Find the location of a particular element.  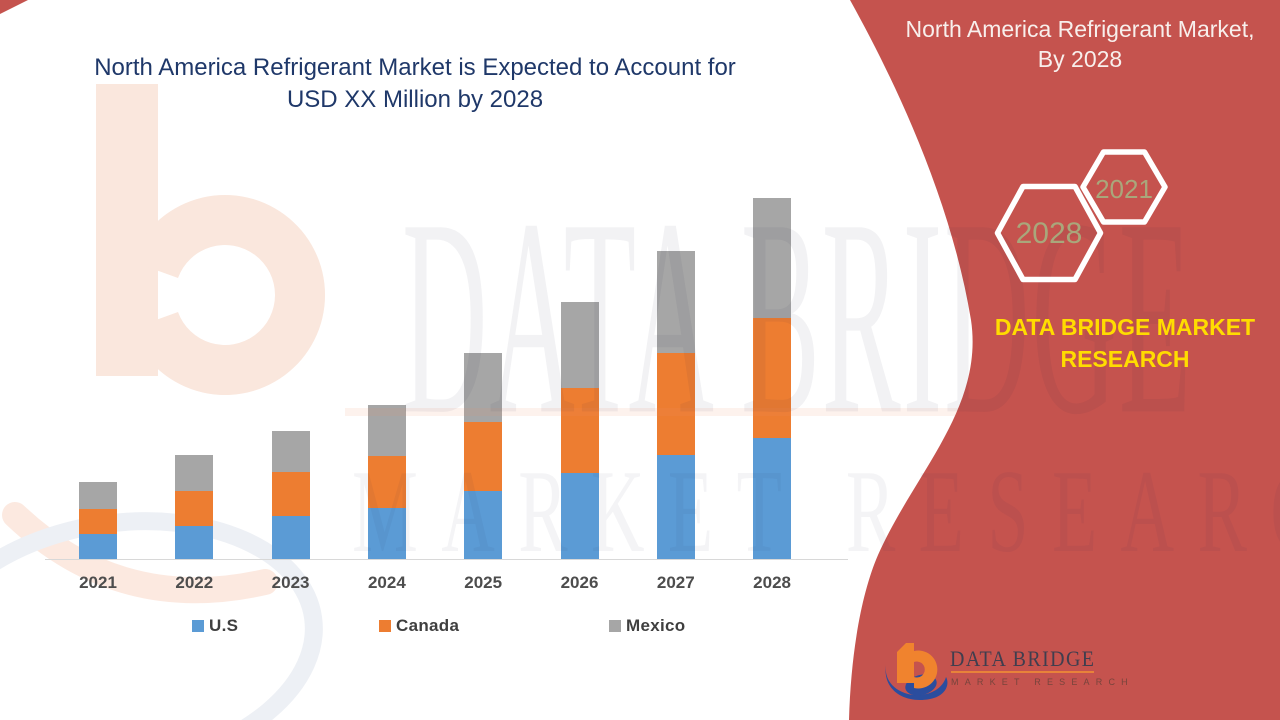

bar-segment-us-2021 is located at coordinates (98, 546).